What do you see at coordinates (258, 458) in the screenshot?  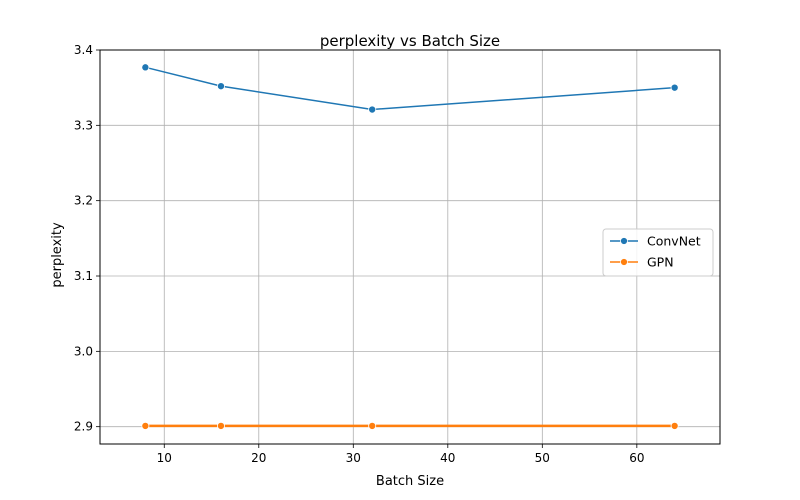 I see `x-tick-label: 20` at bounding box center [258, 458].